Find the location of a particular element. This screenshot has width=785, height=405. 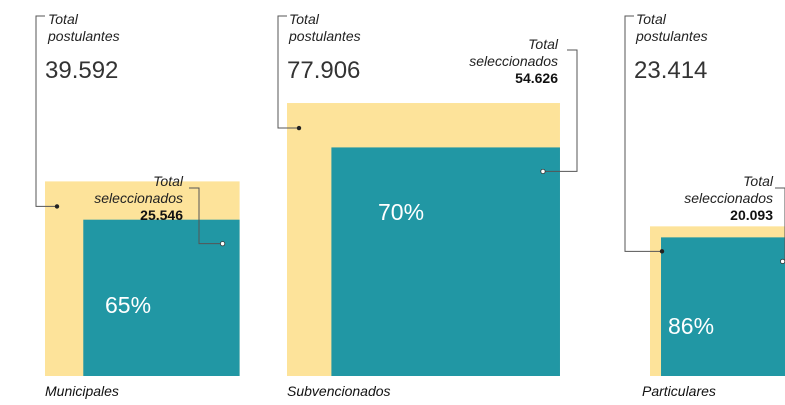

postulantes-label-3: Total postulantes is located at coordinates (672, 28).